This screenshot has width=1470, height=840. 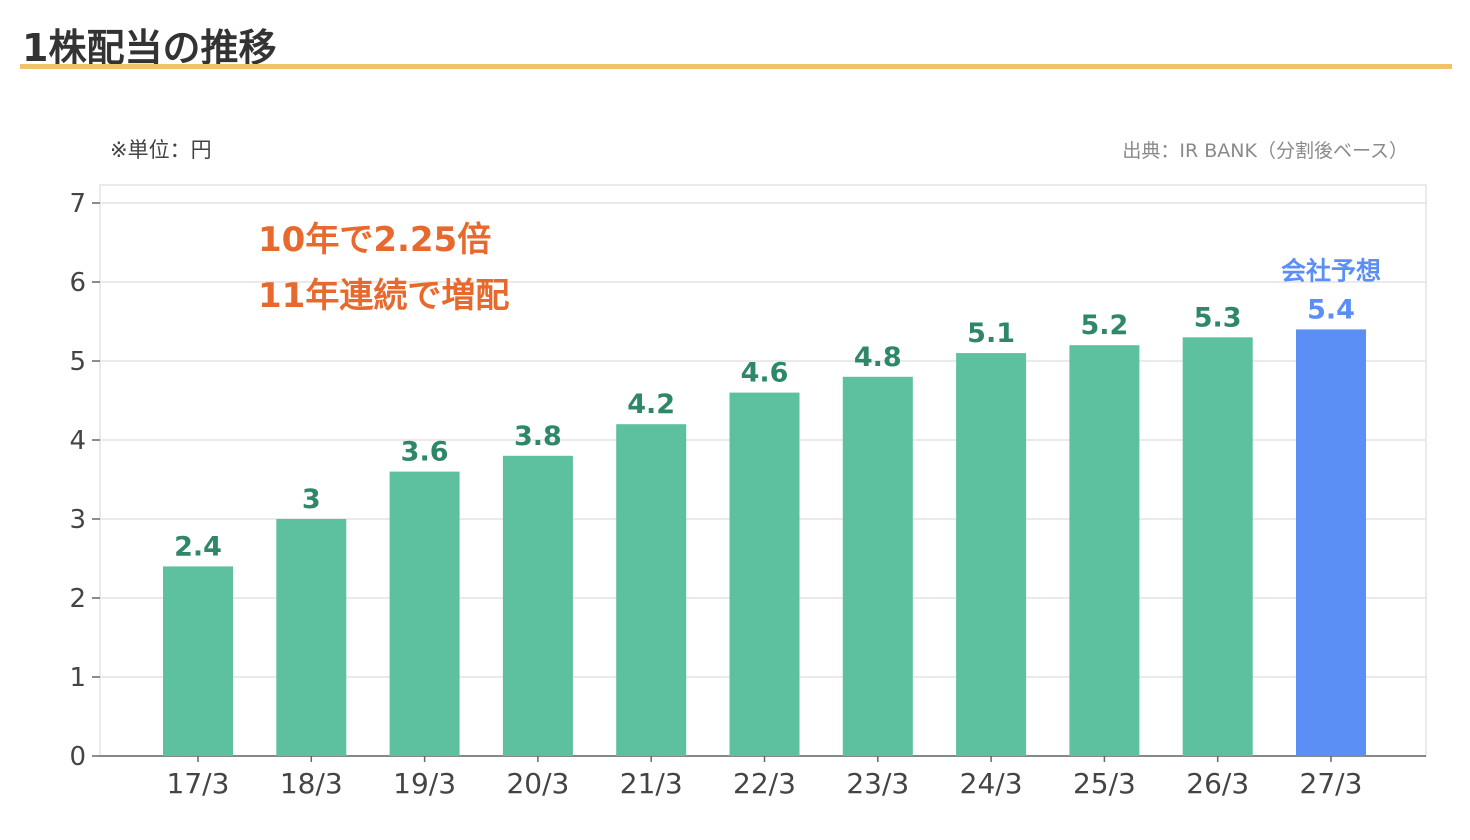 I want to click on data-label: 4.2, so click(x=651, y=404).